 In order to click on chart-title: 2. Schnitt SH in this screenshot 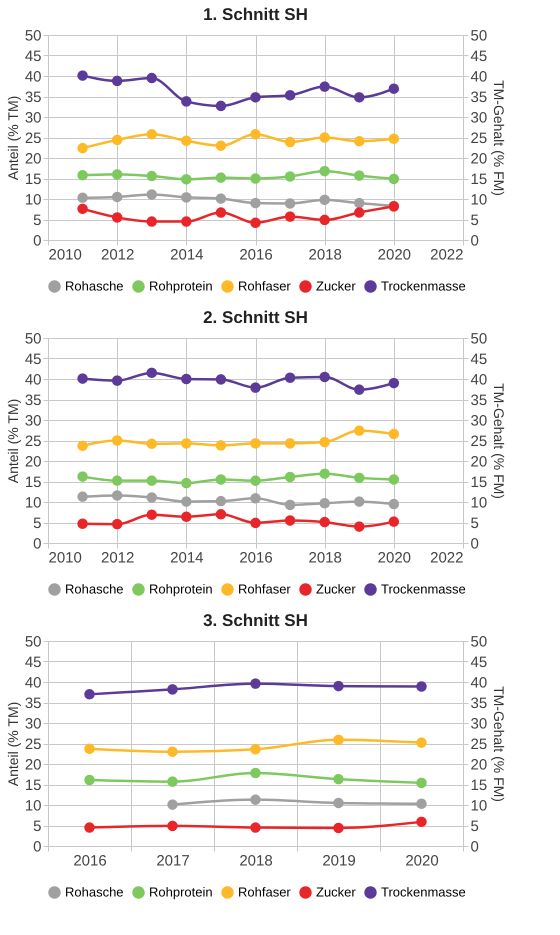, I will do `click(255, 317)`.